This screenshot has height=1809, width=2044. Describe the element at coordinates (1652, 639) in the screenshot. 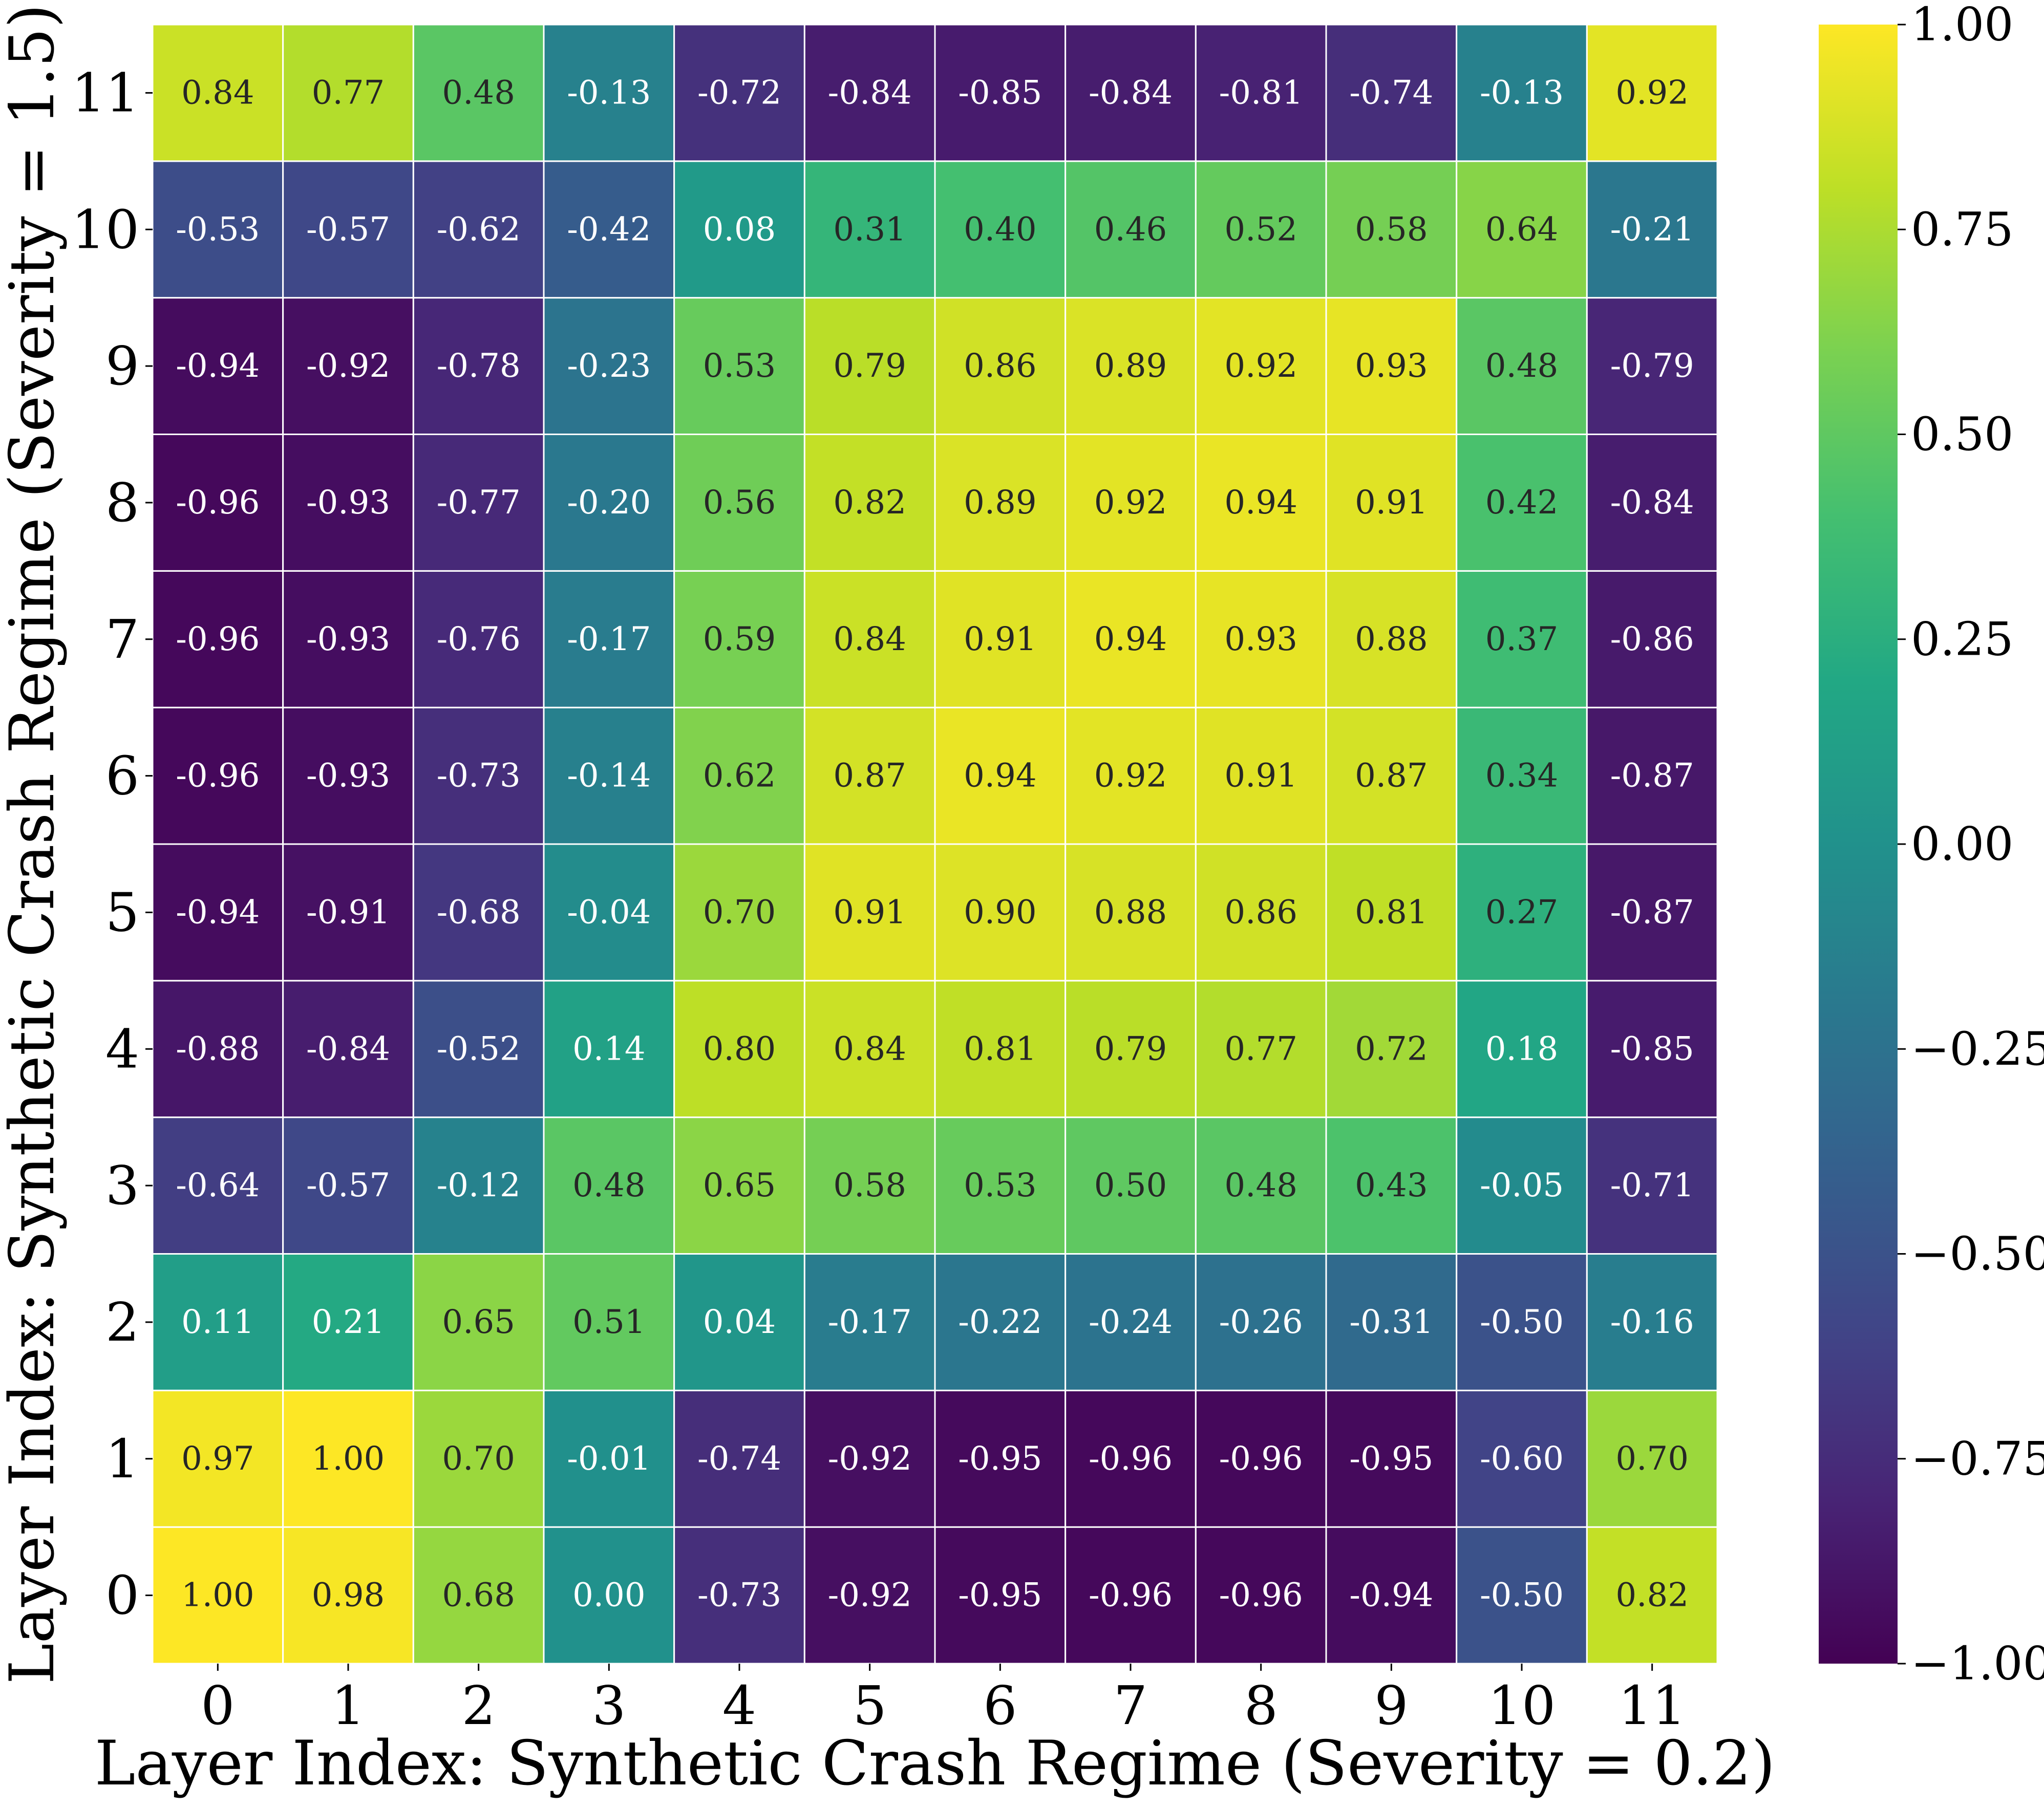

I see `cell-value-label: -0.86` at that location.